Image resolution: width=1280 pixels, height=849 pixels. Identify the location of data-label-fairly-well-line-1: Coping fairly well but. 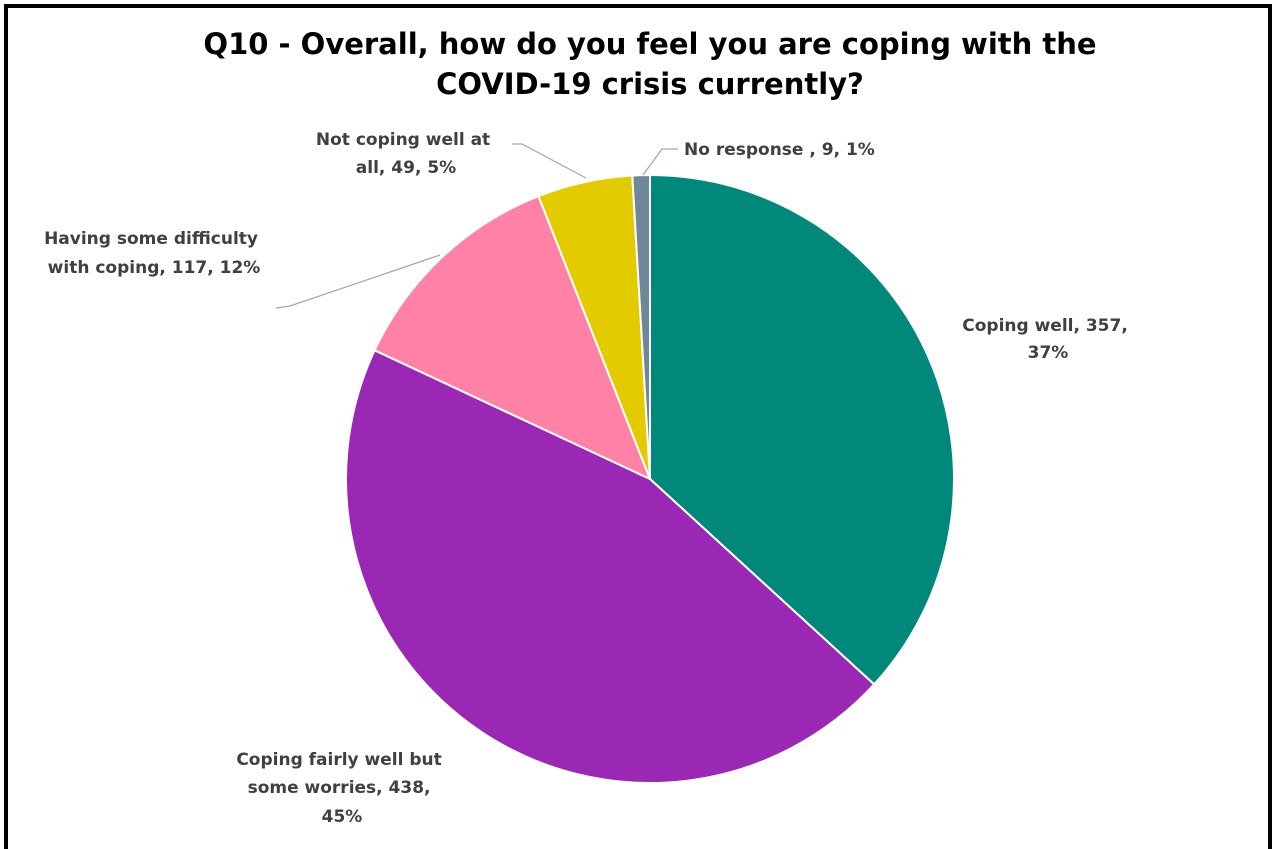
(338, 760).